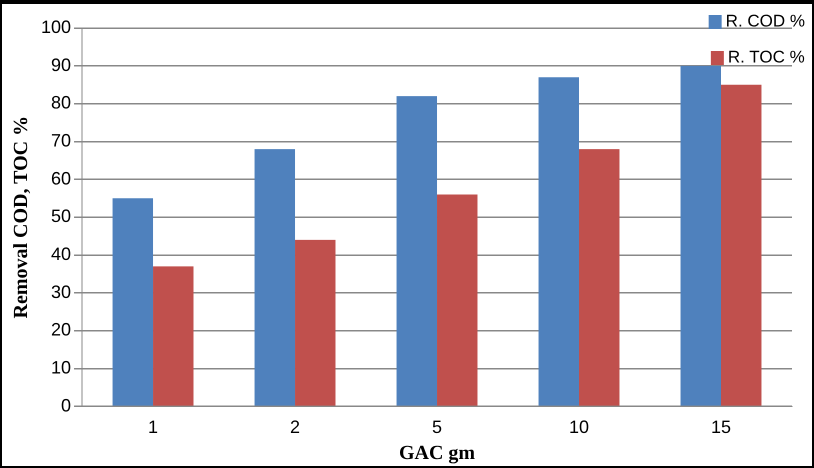 This screenshot has width=814, height=468. Describe the element at coordinates (21, 217) in the screenshot. I see `y-axis-title: Removal COD, TOC %` at that location.